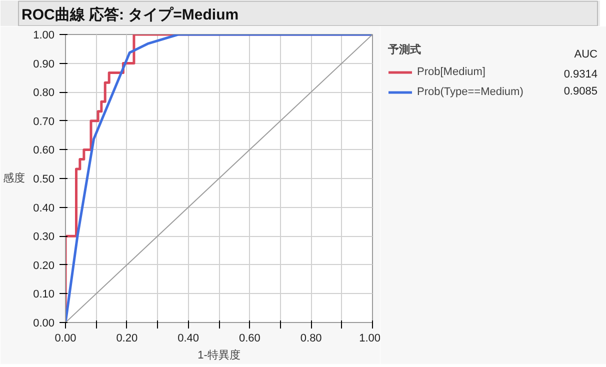 The width and height of the screenshot is (606, 367). I want to click on x-tick-label: 0.20, so click(127, 338).